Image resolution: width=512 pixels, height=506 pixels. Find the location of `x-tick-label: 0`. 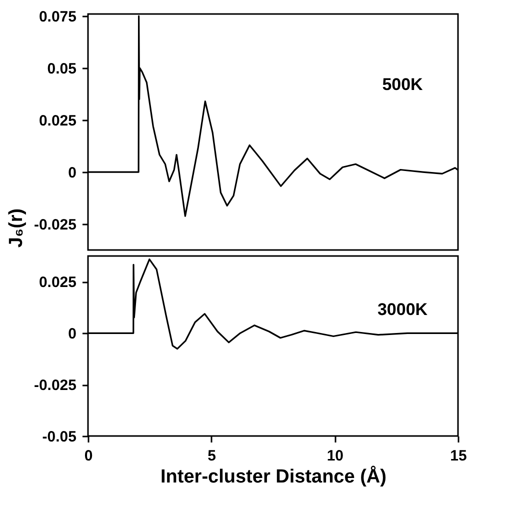

x-tick-label: 0 is located at coordinates (88, 456).